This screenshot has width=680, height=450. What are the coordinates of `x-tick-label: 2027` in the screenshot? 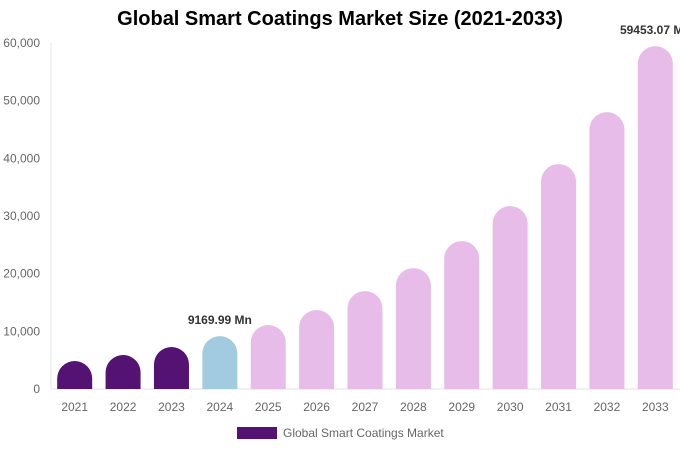 It's located at (365, 407).